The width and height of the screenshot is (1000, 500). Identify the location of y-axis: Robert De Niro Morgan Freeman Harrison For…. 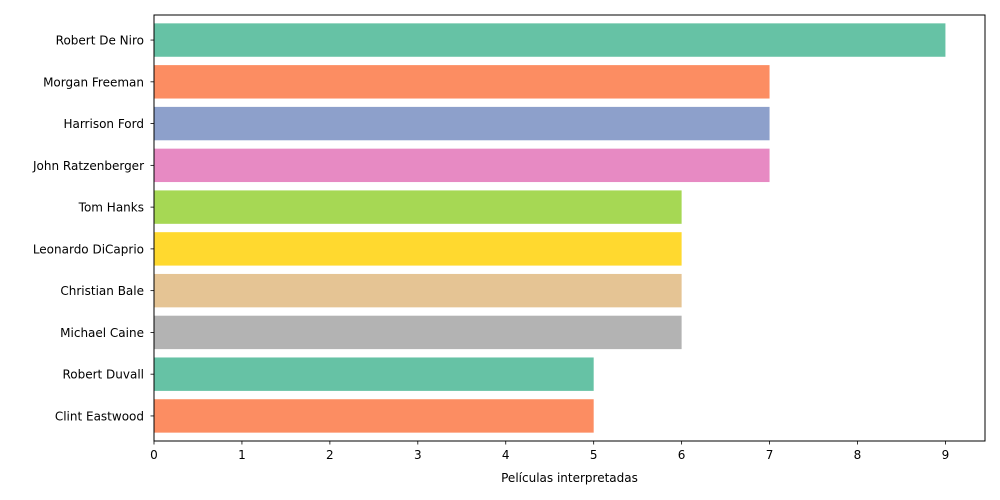
(93, 228).